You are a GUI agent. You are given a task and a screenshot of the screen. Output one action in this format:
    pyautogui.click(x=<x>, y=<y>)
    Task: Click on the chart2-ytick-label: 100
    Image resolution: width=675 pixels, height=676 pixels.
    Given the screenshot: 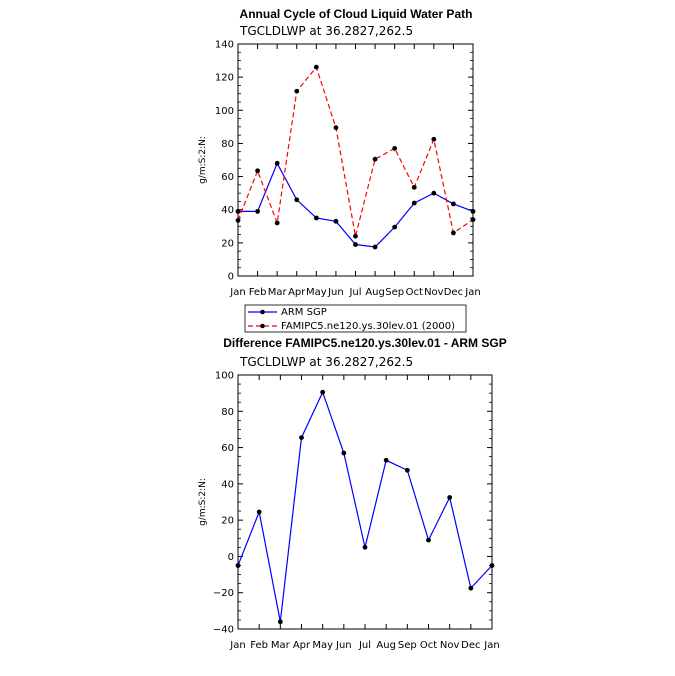 What is the action you would take?
    pyautogui.click(x=224, y=376)
    